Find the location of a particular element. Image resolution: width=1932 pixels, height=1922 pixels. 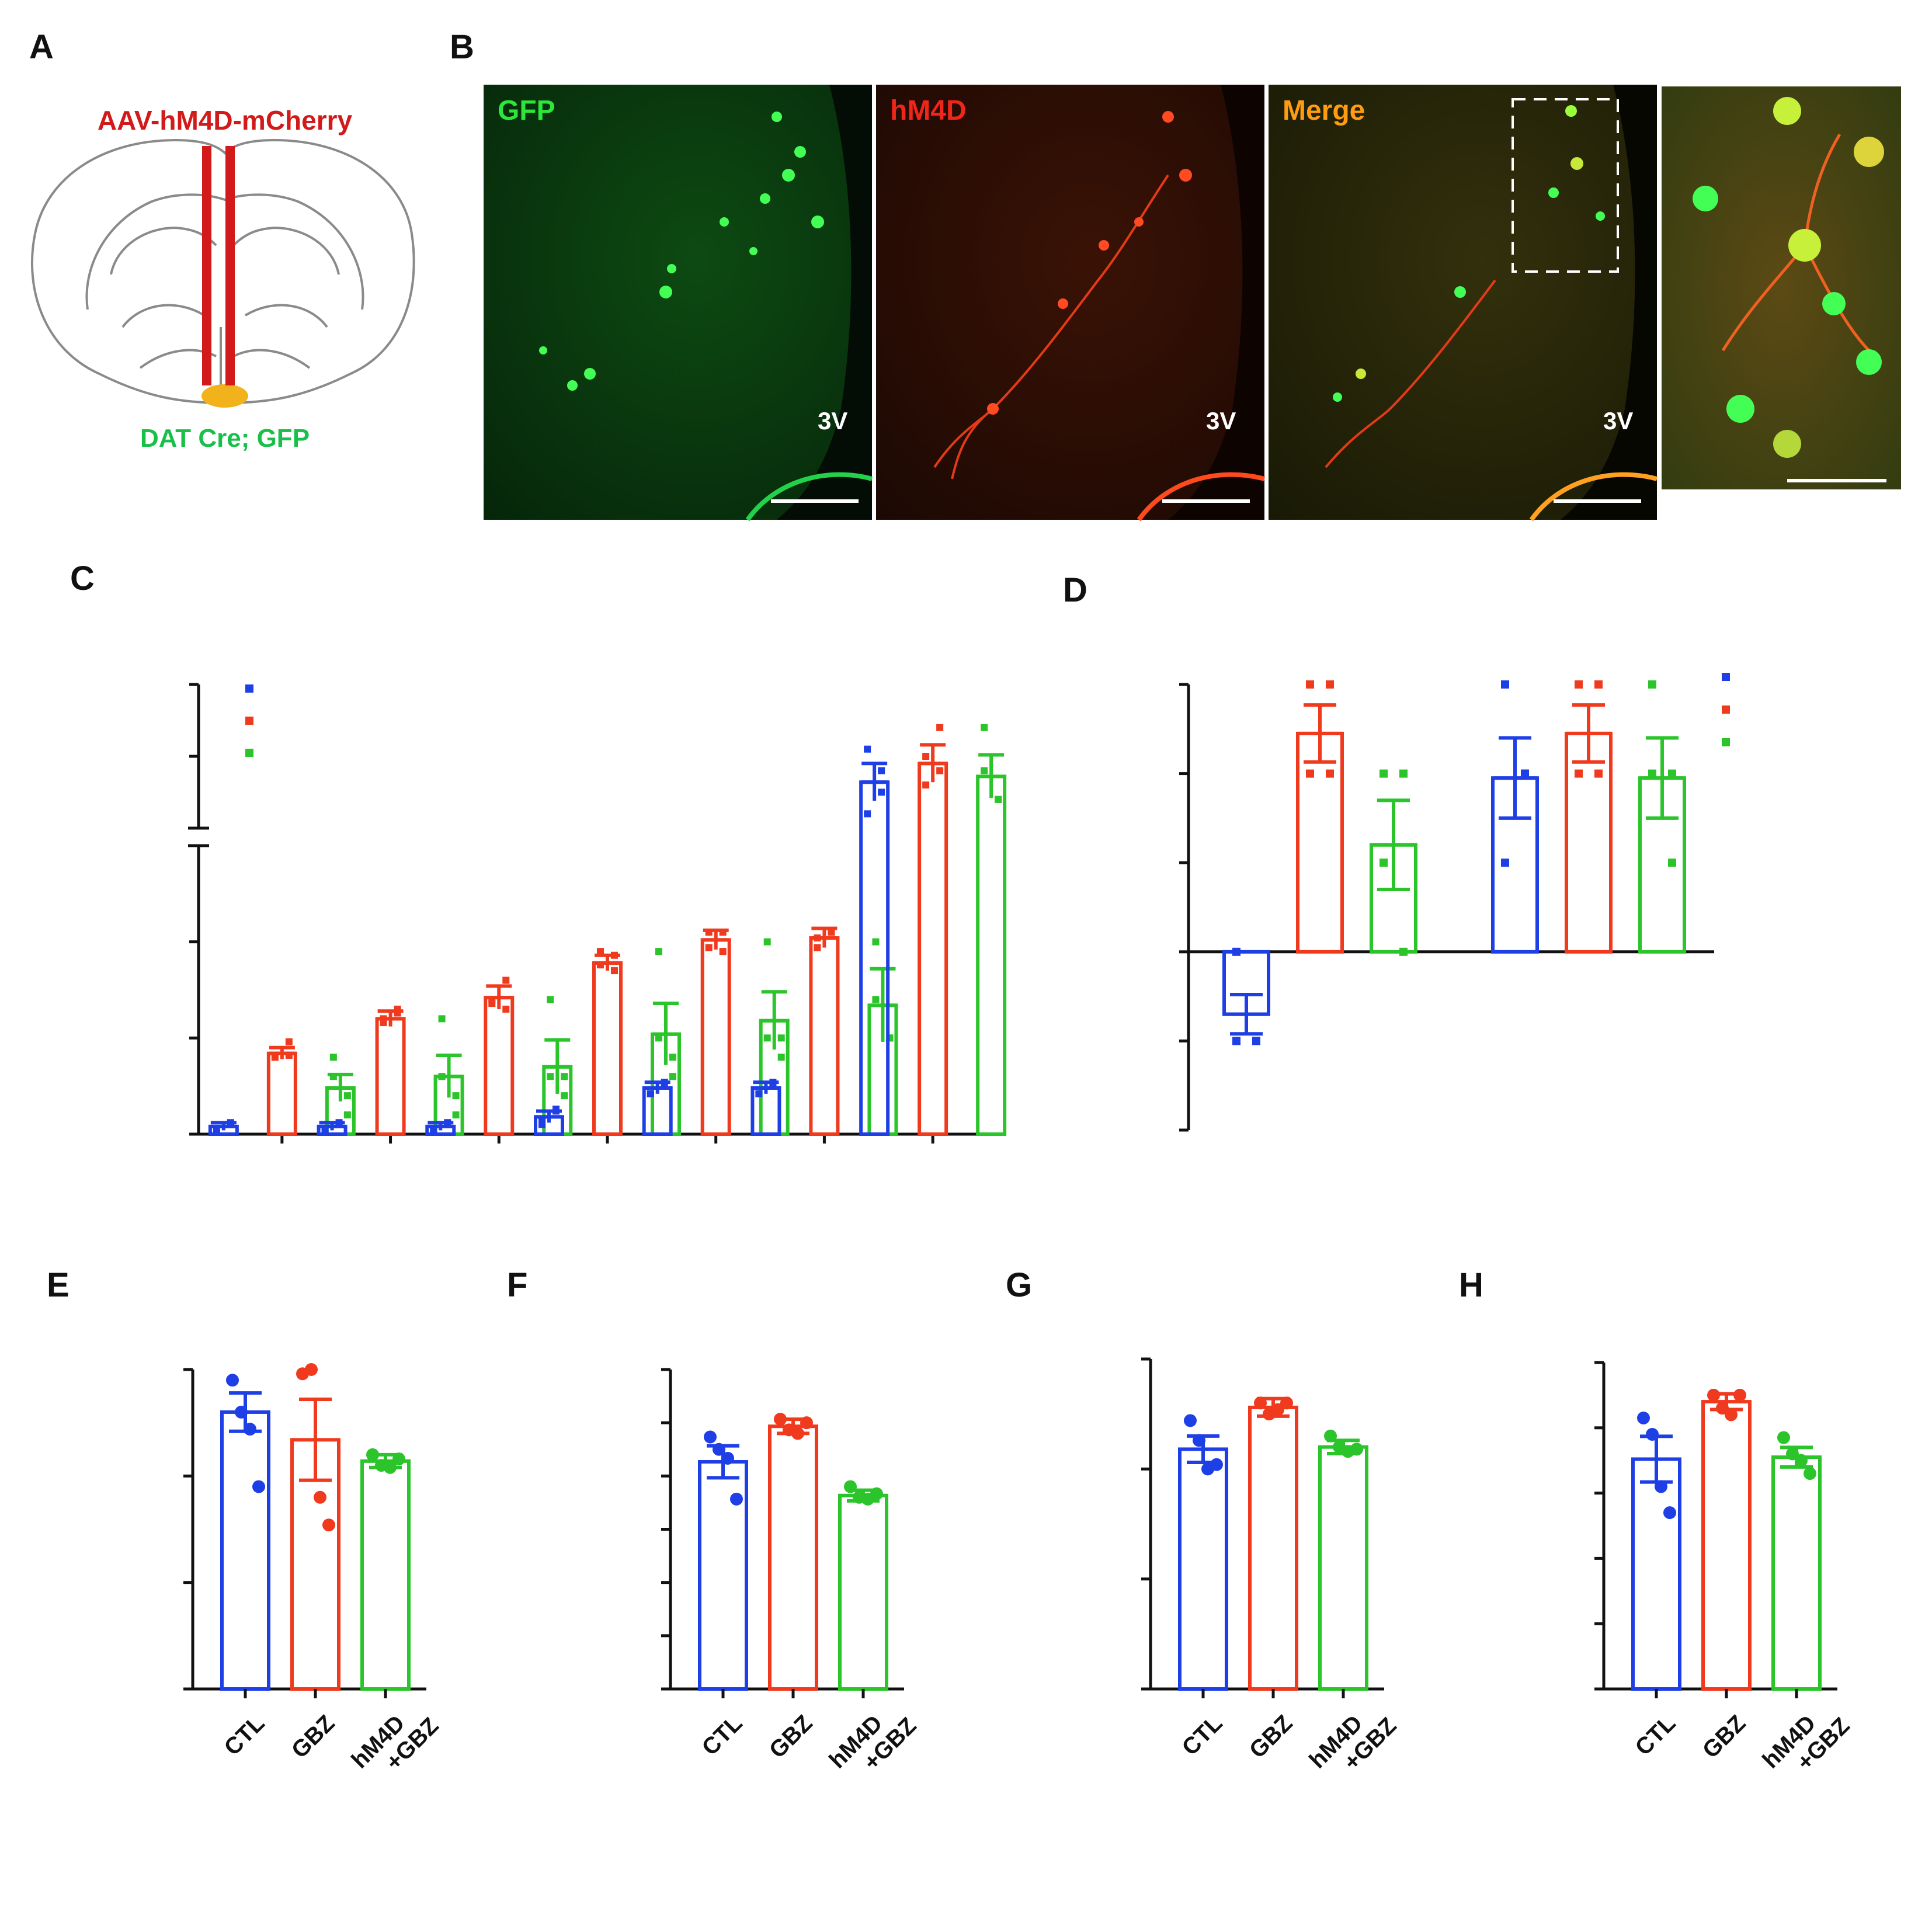

g-xtick-label-1: GBZ is located at coordinates (1272, 1736).